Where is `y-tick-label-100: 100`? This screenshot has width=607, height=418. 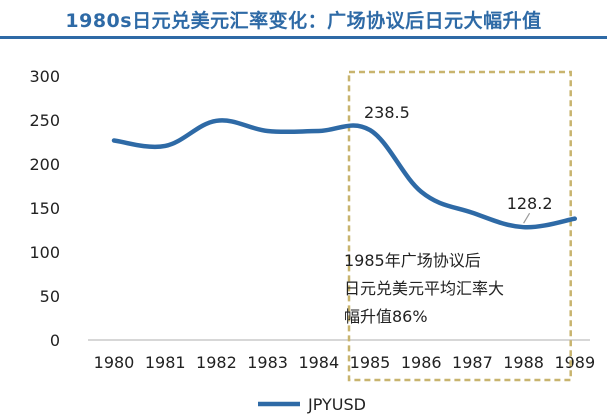
y-tick-label-100: 100 is located at coordinates (44, 252).